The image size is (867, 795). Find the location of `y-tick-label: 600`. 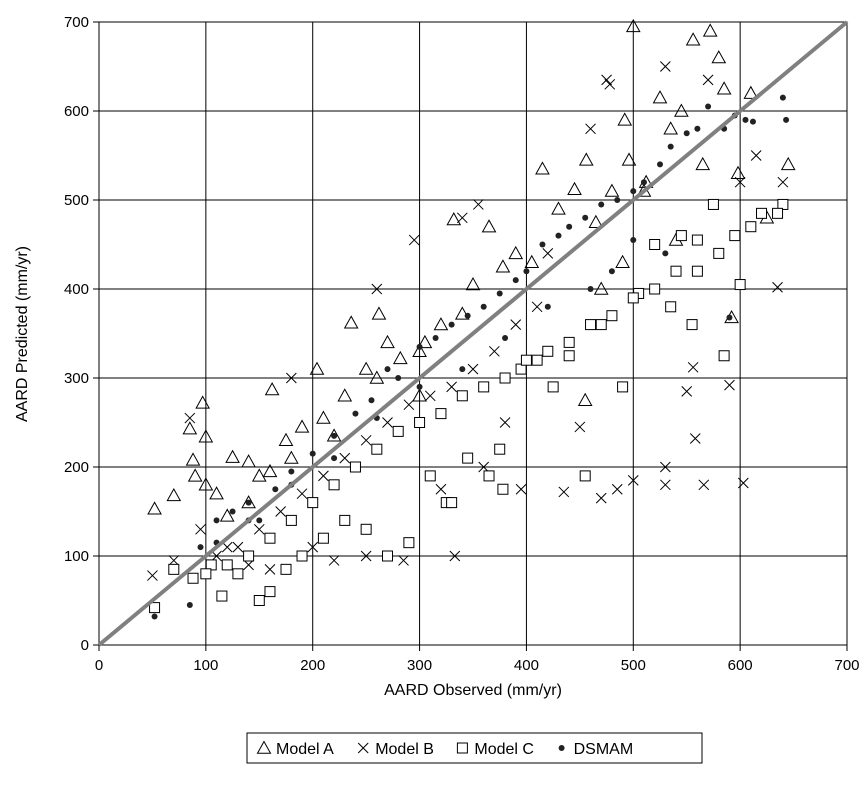

y-tick-label: 600 is located at coordinates (76, 111).